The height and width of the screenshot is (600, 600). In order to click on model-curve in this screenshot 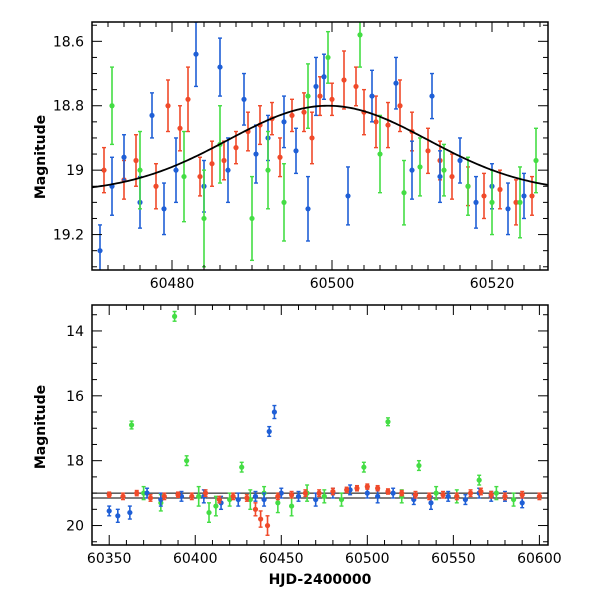, I will do `click(320, 146)`.